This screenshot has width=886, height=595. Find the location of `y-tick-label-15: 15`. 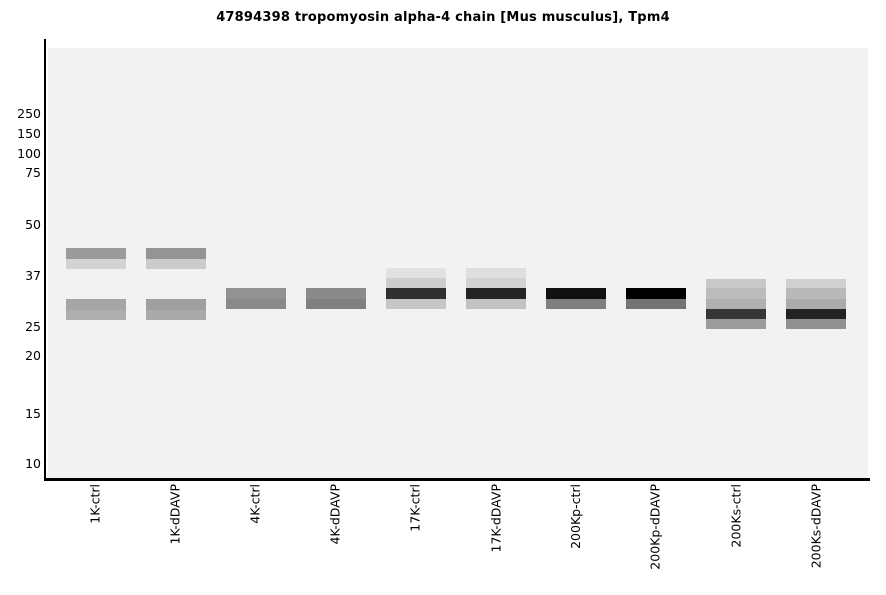

y-tick-label-15: 15 is located at coordinates (33, 413).